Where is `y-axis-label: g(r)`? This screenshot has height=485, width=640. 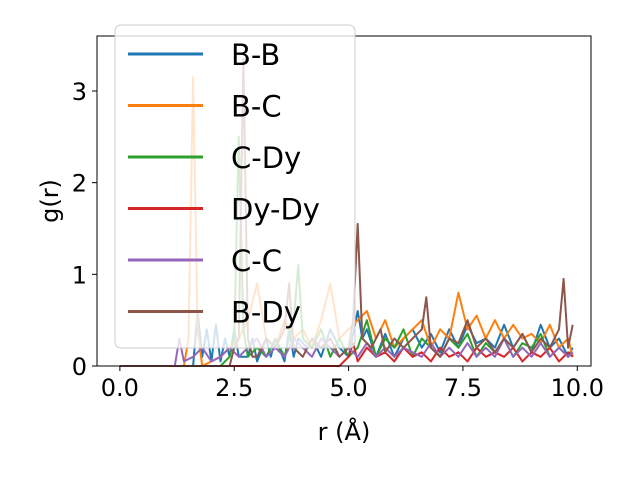
y-axis-label: g(r) is located at coordinates (50, 201).